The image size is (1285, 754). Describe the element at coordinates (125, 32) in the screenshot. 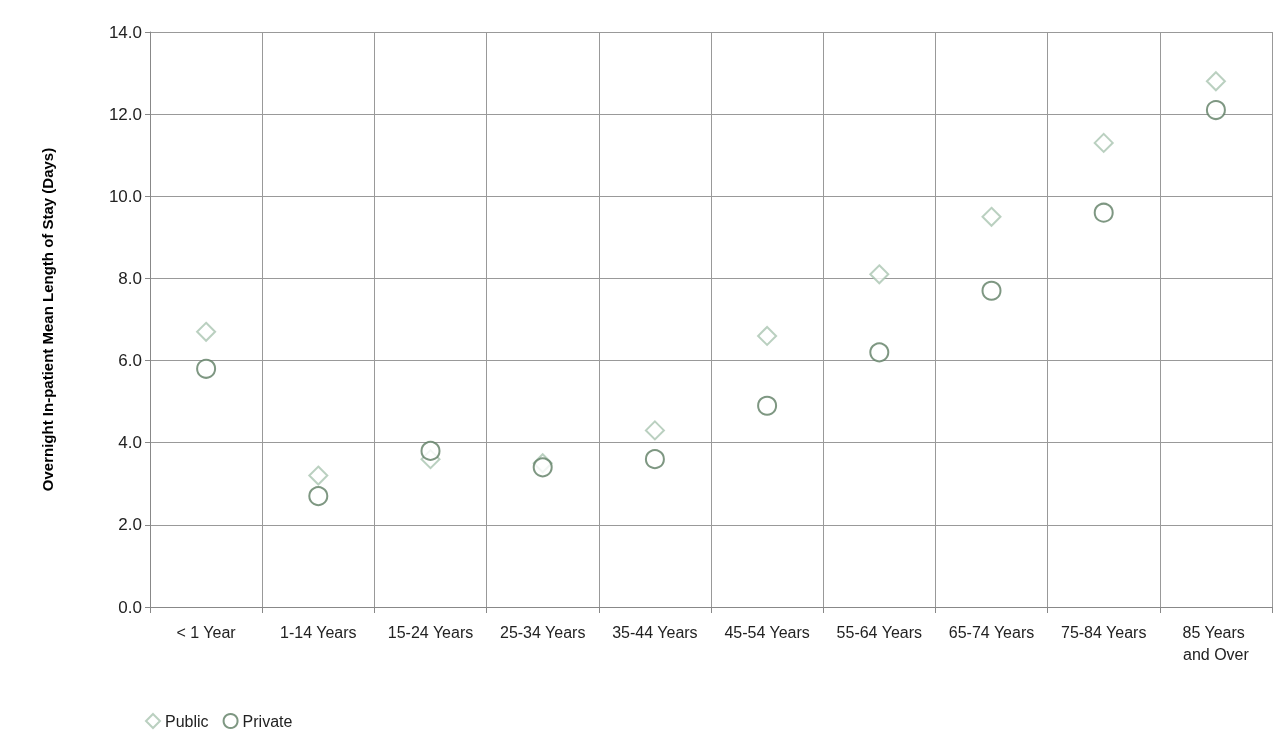

I see `y-tick-label: 14.0` at that location.